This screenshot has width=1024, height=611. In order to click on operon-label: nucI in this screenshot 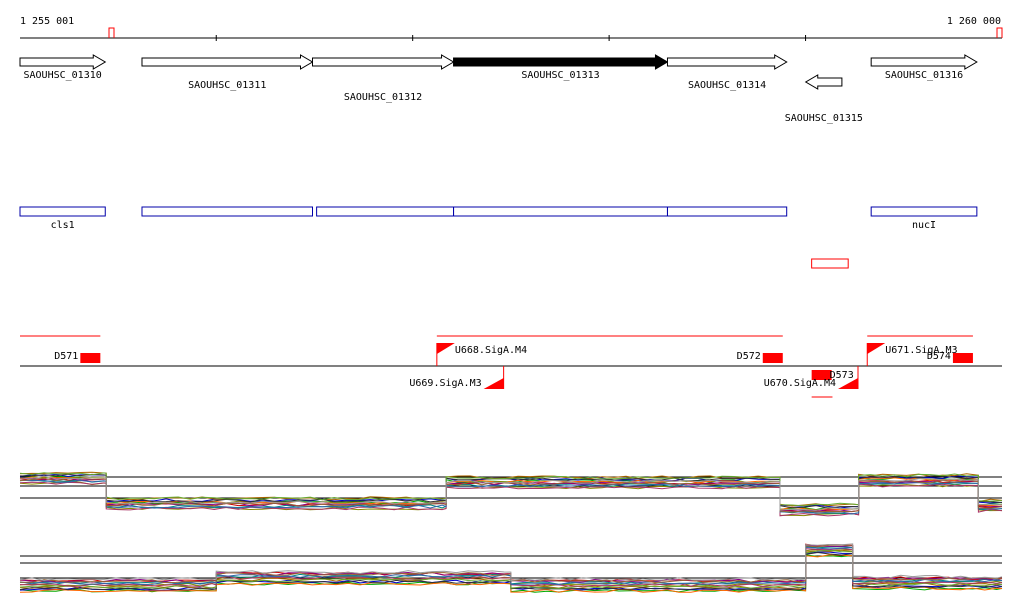, I will do `click(924, 225)`.